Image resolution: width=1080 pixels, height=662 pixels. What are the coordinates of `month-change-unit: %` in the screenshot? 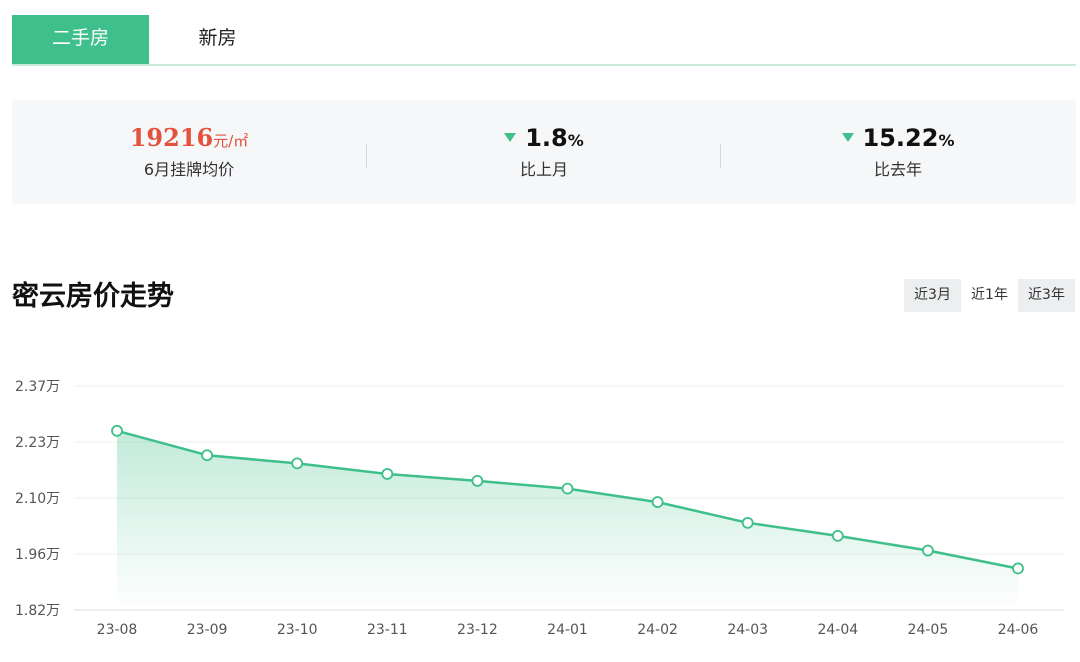 It's located at (575, 140).